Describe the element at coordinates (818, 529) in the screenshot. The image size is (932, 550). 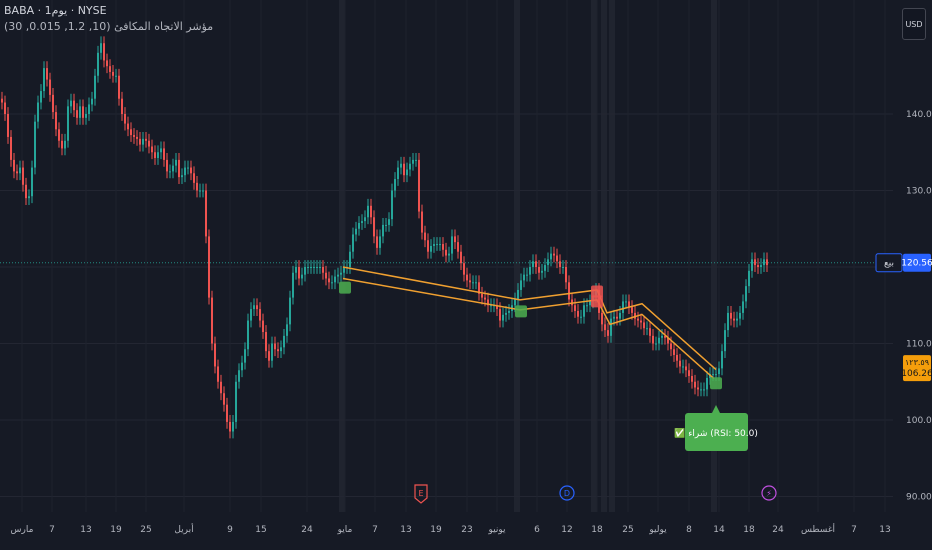
I see `x-tick-label: أغسطس` at that location.